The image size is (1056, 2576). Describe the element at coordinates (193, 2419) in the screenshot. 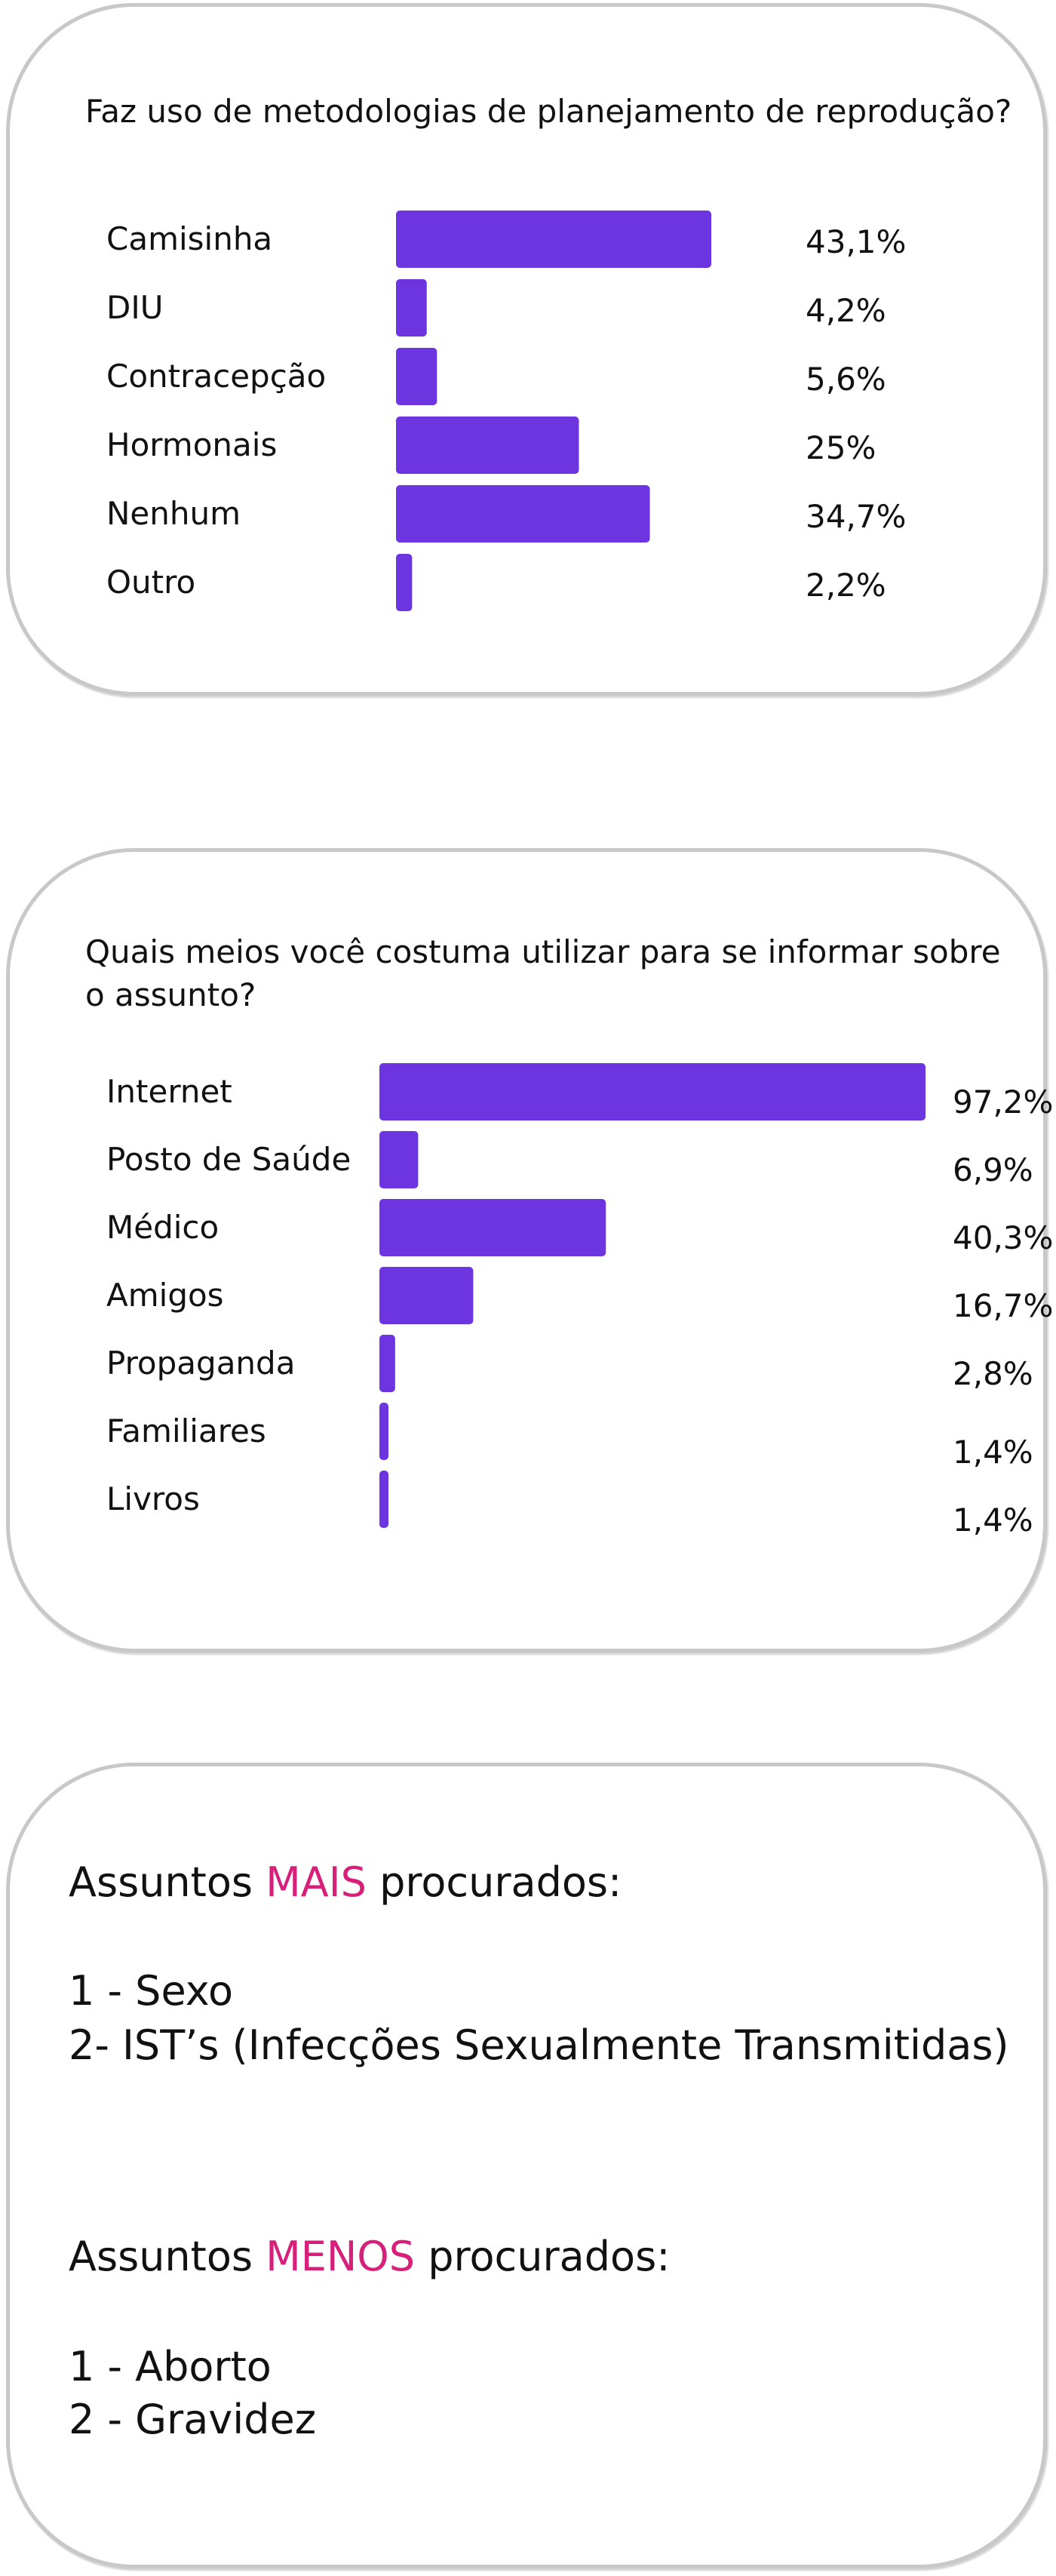

I see `least-searched-item-2: 2 - Gravidez` at that location.